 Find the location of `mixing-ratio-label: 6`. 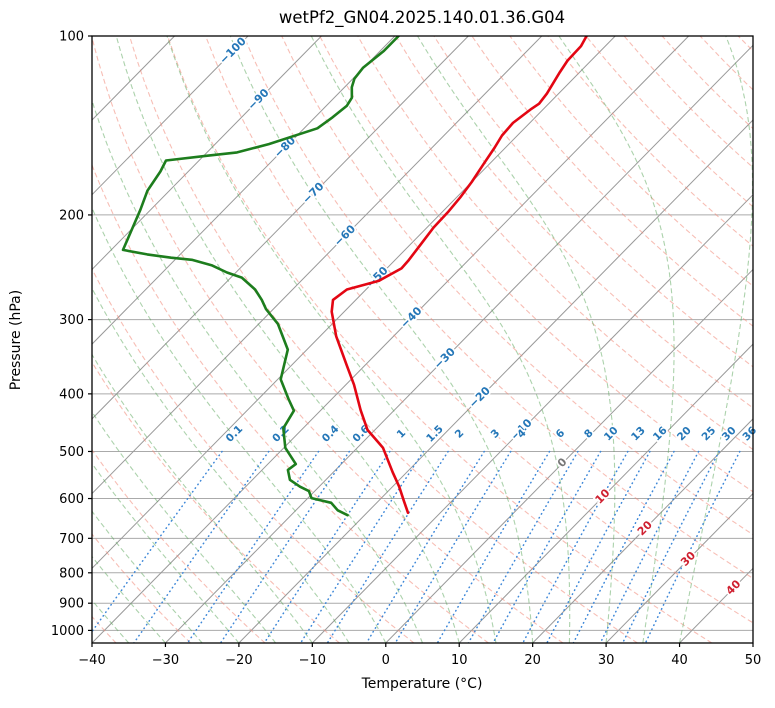

mixing-ratio-label: 6 is located at coordinates (561, 434).